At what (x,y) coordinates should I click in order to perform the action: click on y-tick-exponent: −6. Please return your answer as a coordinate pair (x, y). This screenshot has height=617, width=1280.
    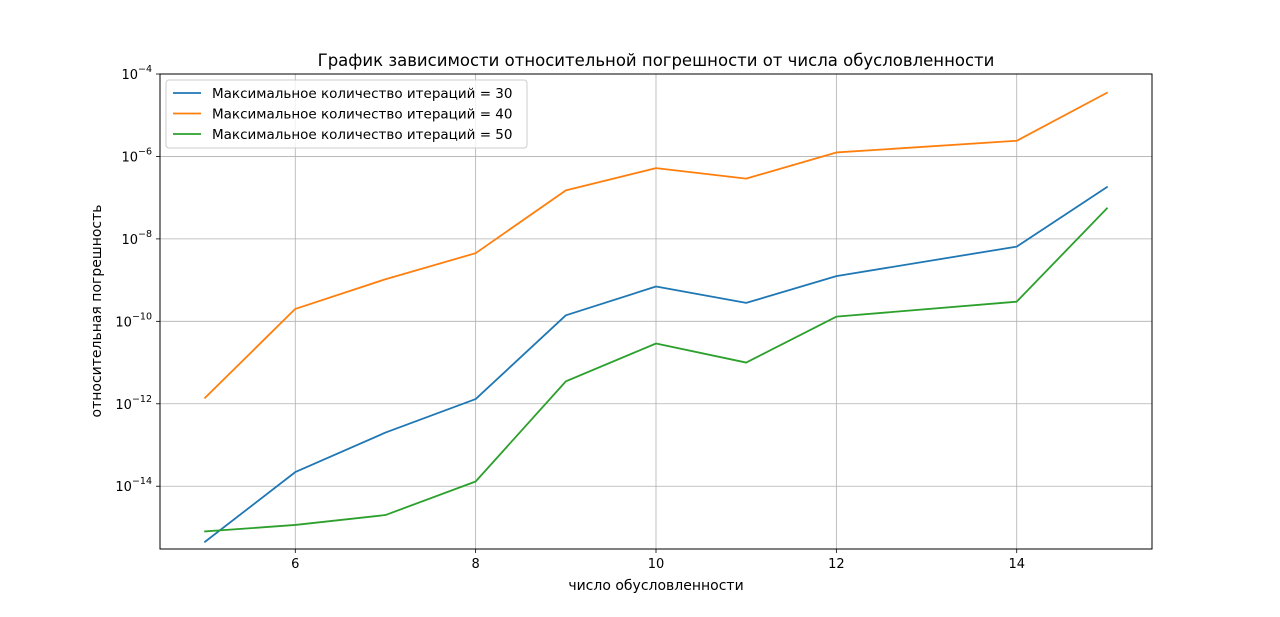
    Looking at the image, I should click on (145, 151).